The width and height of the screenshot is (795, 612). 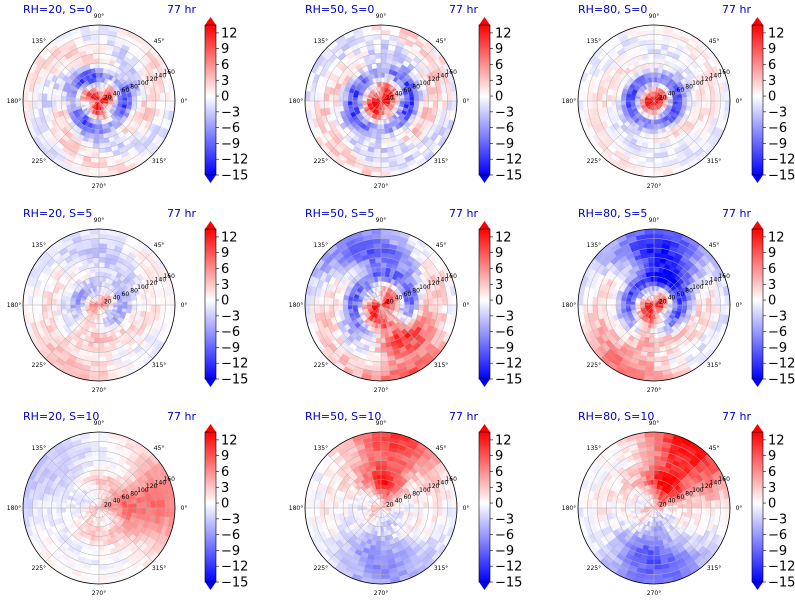 I want to click on panel-title: RH=80, S=5, so click(x=612, y=213).